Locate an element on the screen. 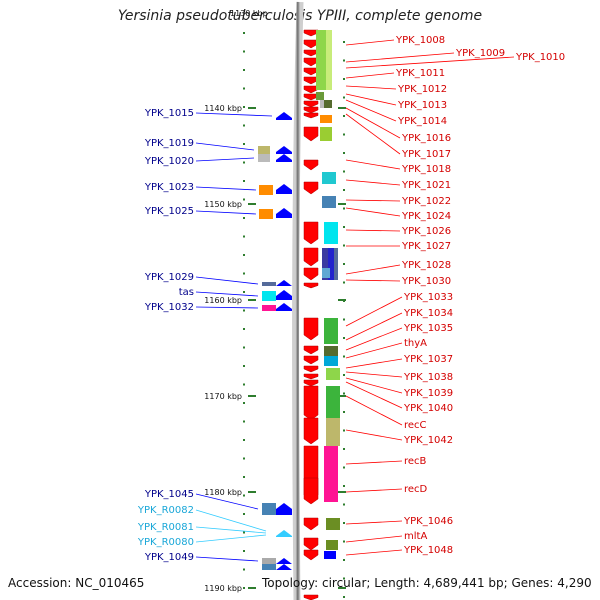 The image size is (600, 600). gene-label-right: YPK_1037 is located at coordinates (428, 359).